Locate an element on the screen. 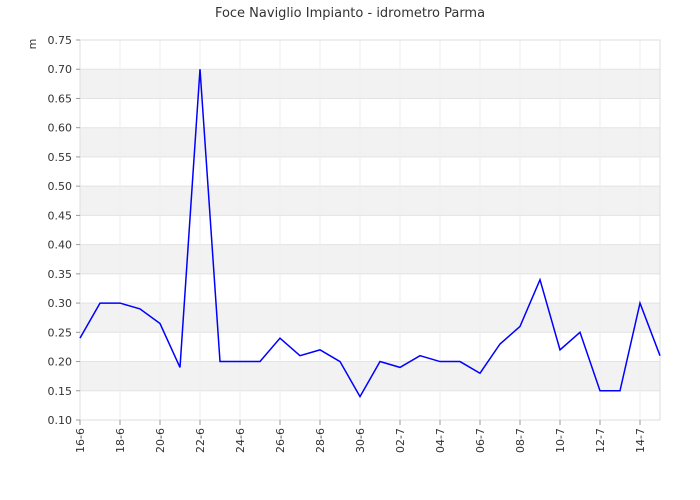  x-tick-label: 16-6 is located at coordinates (80, 440).